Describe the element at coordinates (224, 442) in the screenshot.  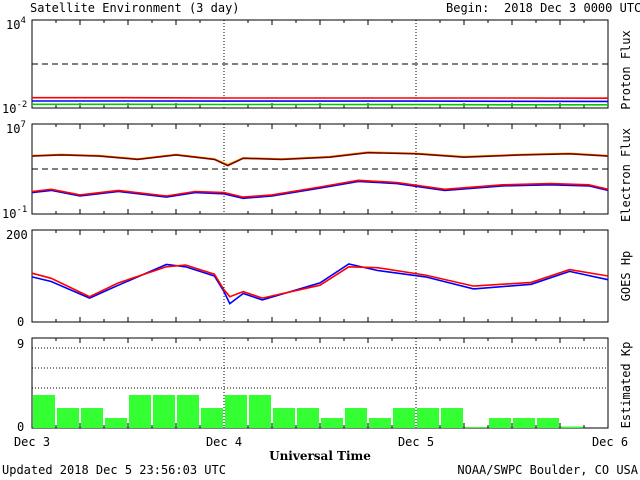
I see `xtick-dec4: Dec 4` at that location.